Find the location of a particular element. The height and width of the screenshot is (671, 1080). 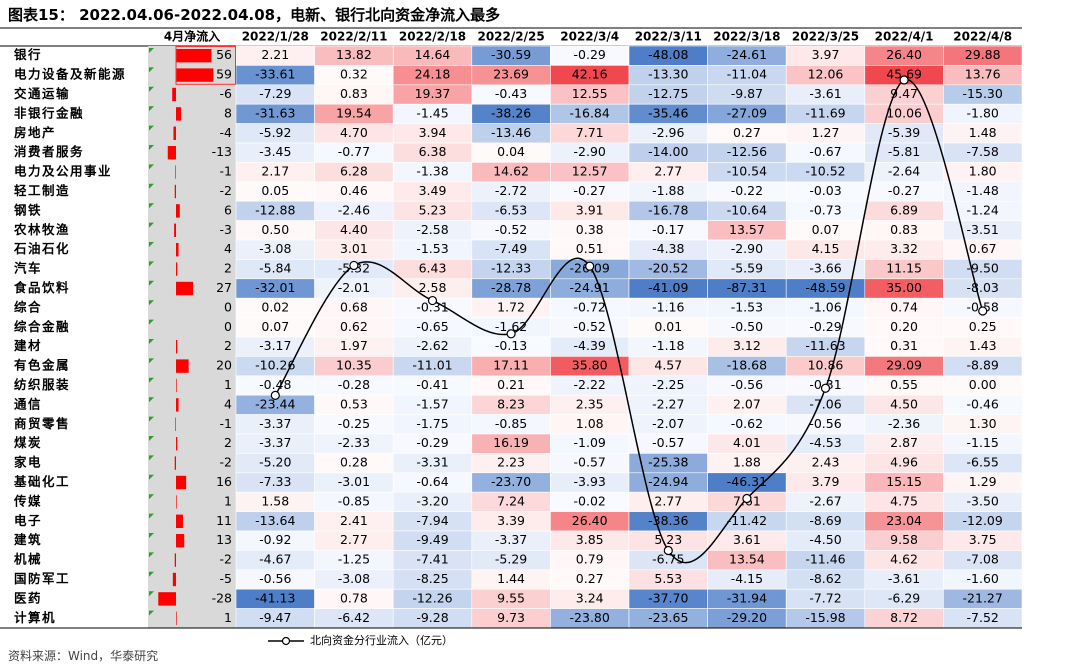

cell-value: -87.31 is located at coordinates (747, 287).